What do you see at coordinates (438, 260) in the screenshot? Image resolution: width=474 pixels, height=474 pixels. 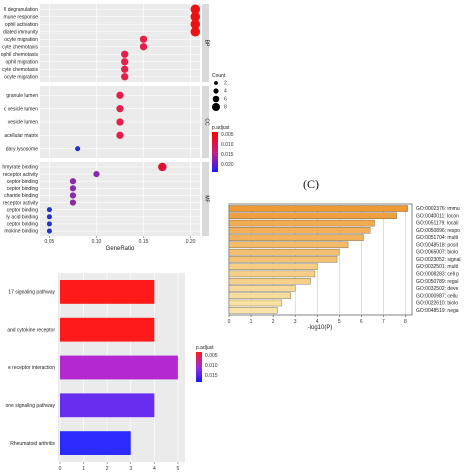 I see `go-term-label: GO:0023052: signal` at bounding box center [438, 260].